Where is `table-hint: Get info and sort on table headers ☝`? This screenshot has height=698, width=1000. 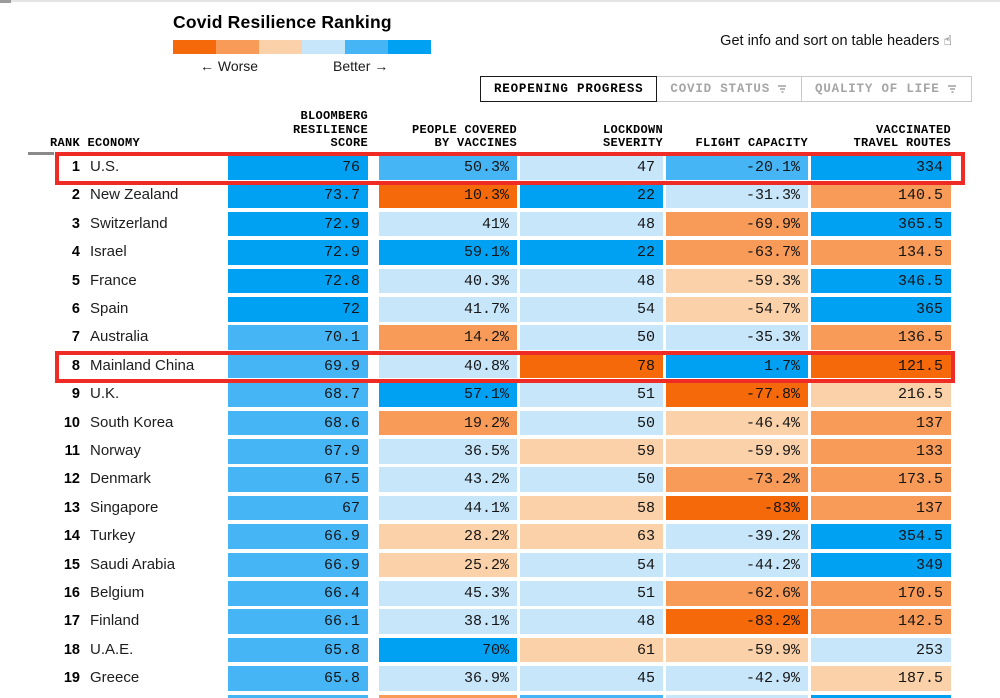
table-hint: Get info and sort on table headers ☝ is located at coordinates (752, 41).